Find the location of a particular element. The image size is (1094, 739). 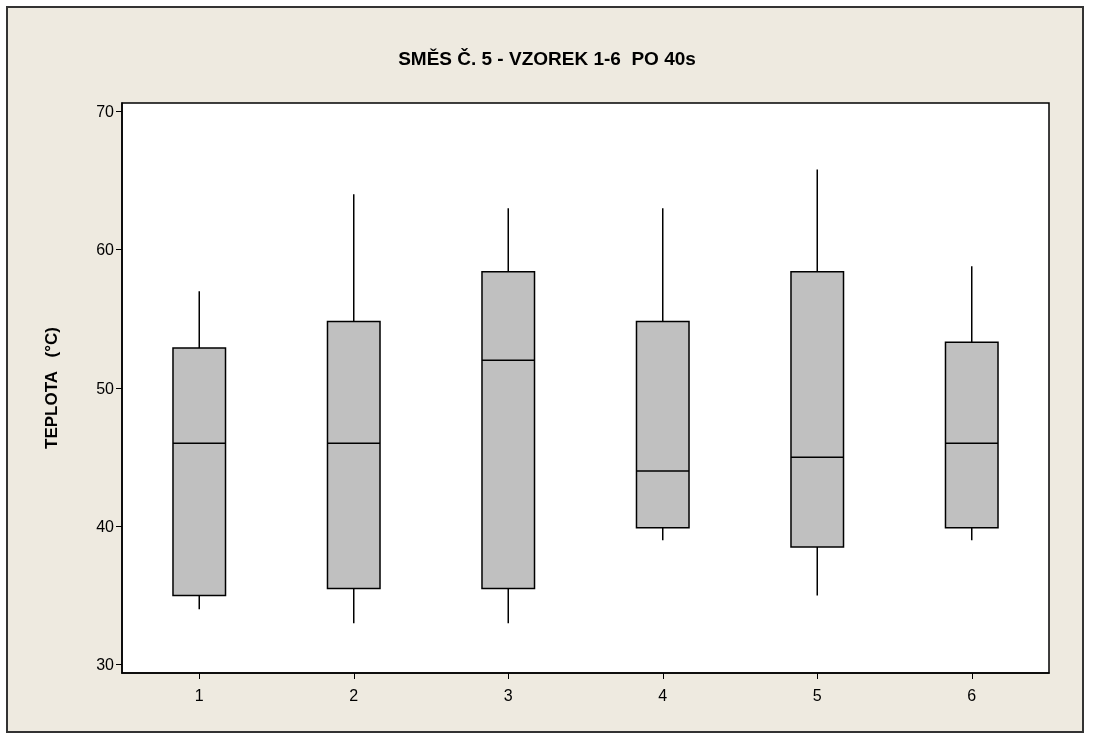

y-tick-label: 40 is located at coordinates (105, 526).